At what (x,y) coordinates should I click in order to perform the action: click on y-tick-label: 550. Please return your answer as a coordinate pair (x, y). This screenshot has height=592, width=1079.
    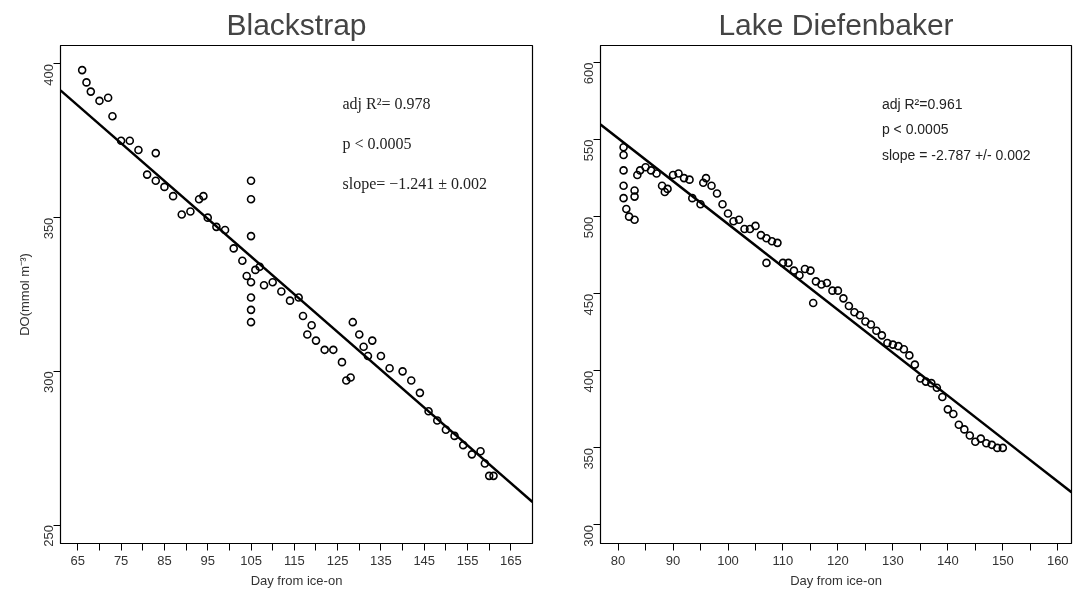
    Looking at the image, I should click on (588, 150).